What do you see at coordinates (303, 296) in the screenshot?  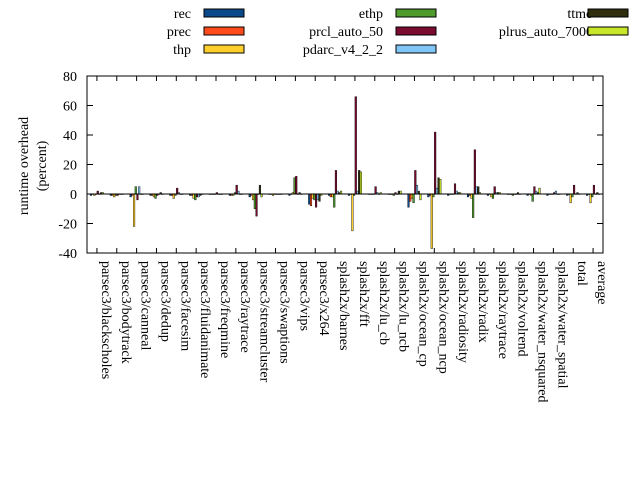 I see `x-tick-label-parsec3-vips: parsec3/vips` at bounding box center [303, 296].